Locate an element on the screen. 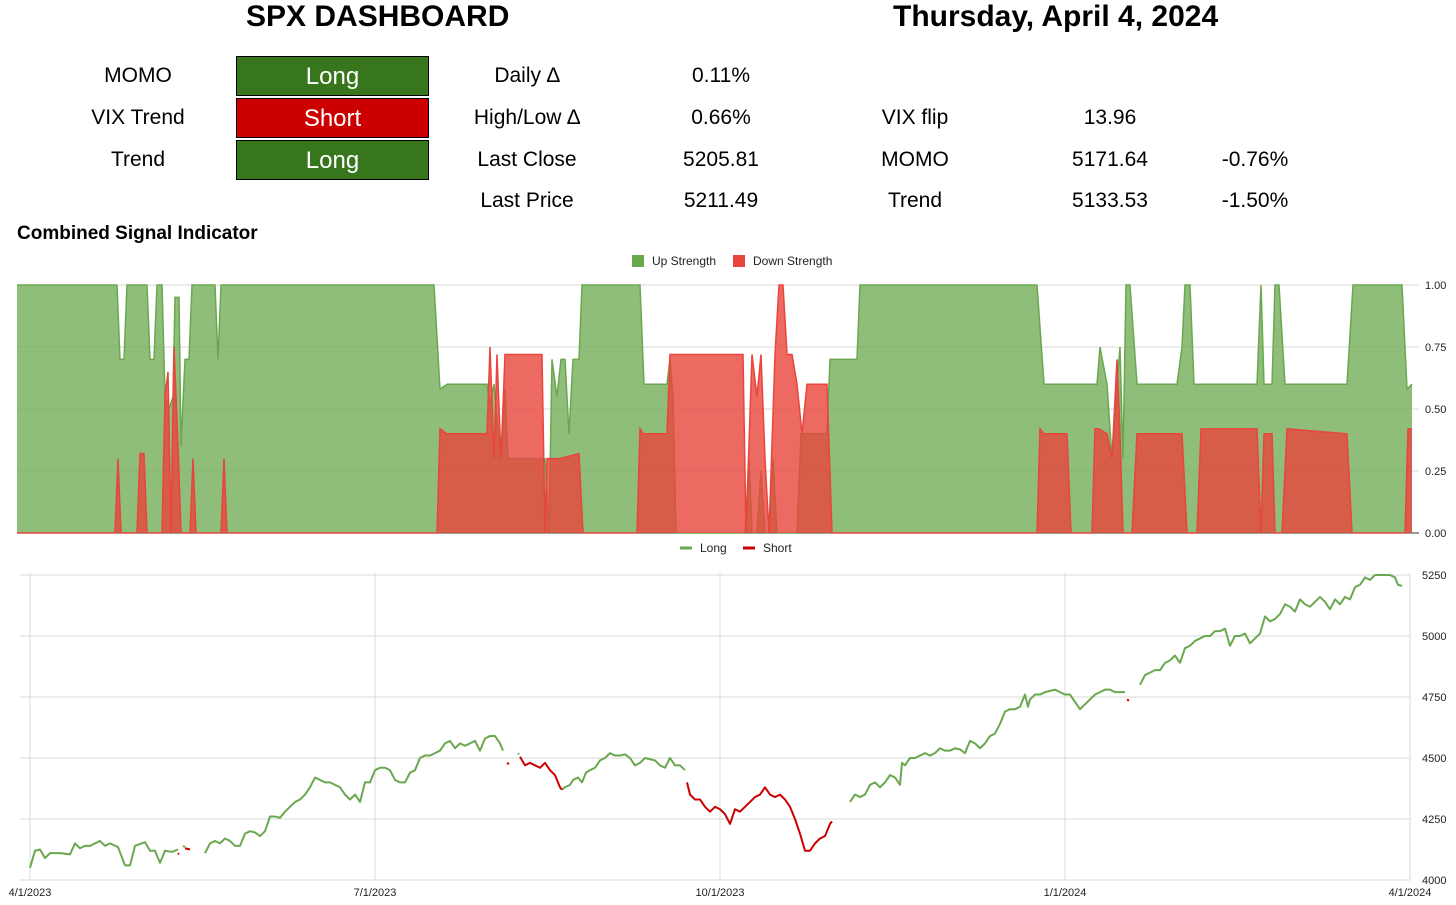 The image size is (1456, 905). trend-level-label: Trend is located at coordinates (915, 200).